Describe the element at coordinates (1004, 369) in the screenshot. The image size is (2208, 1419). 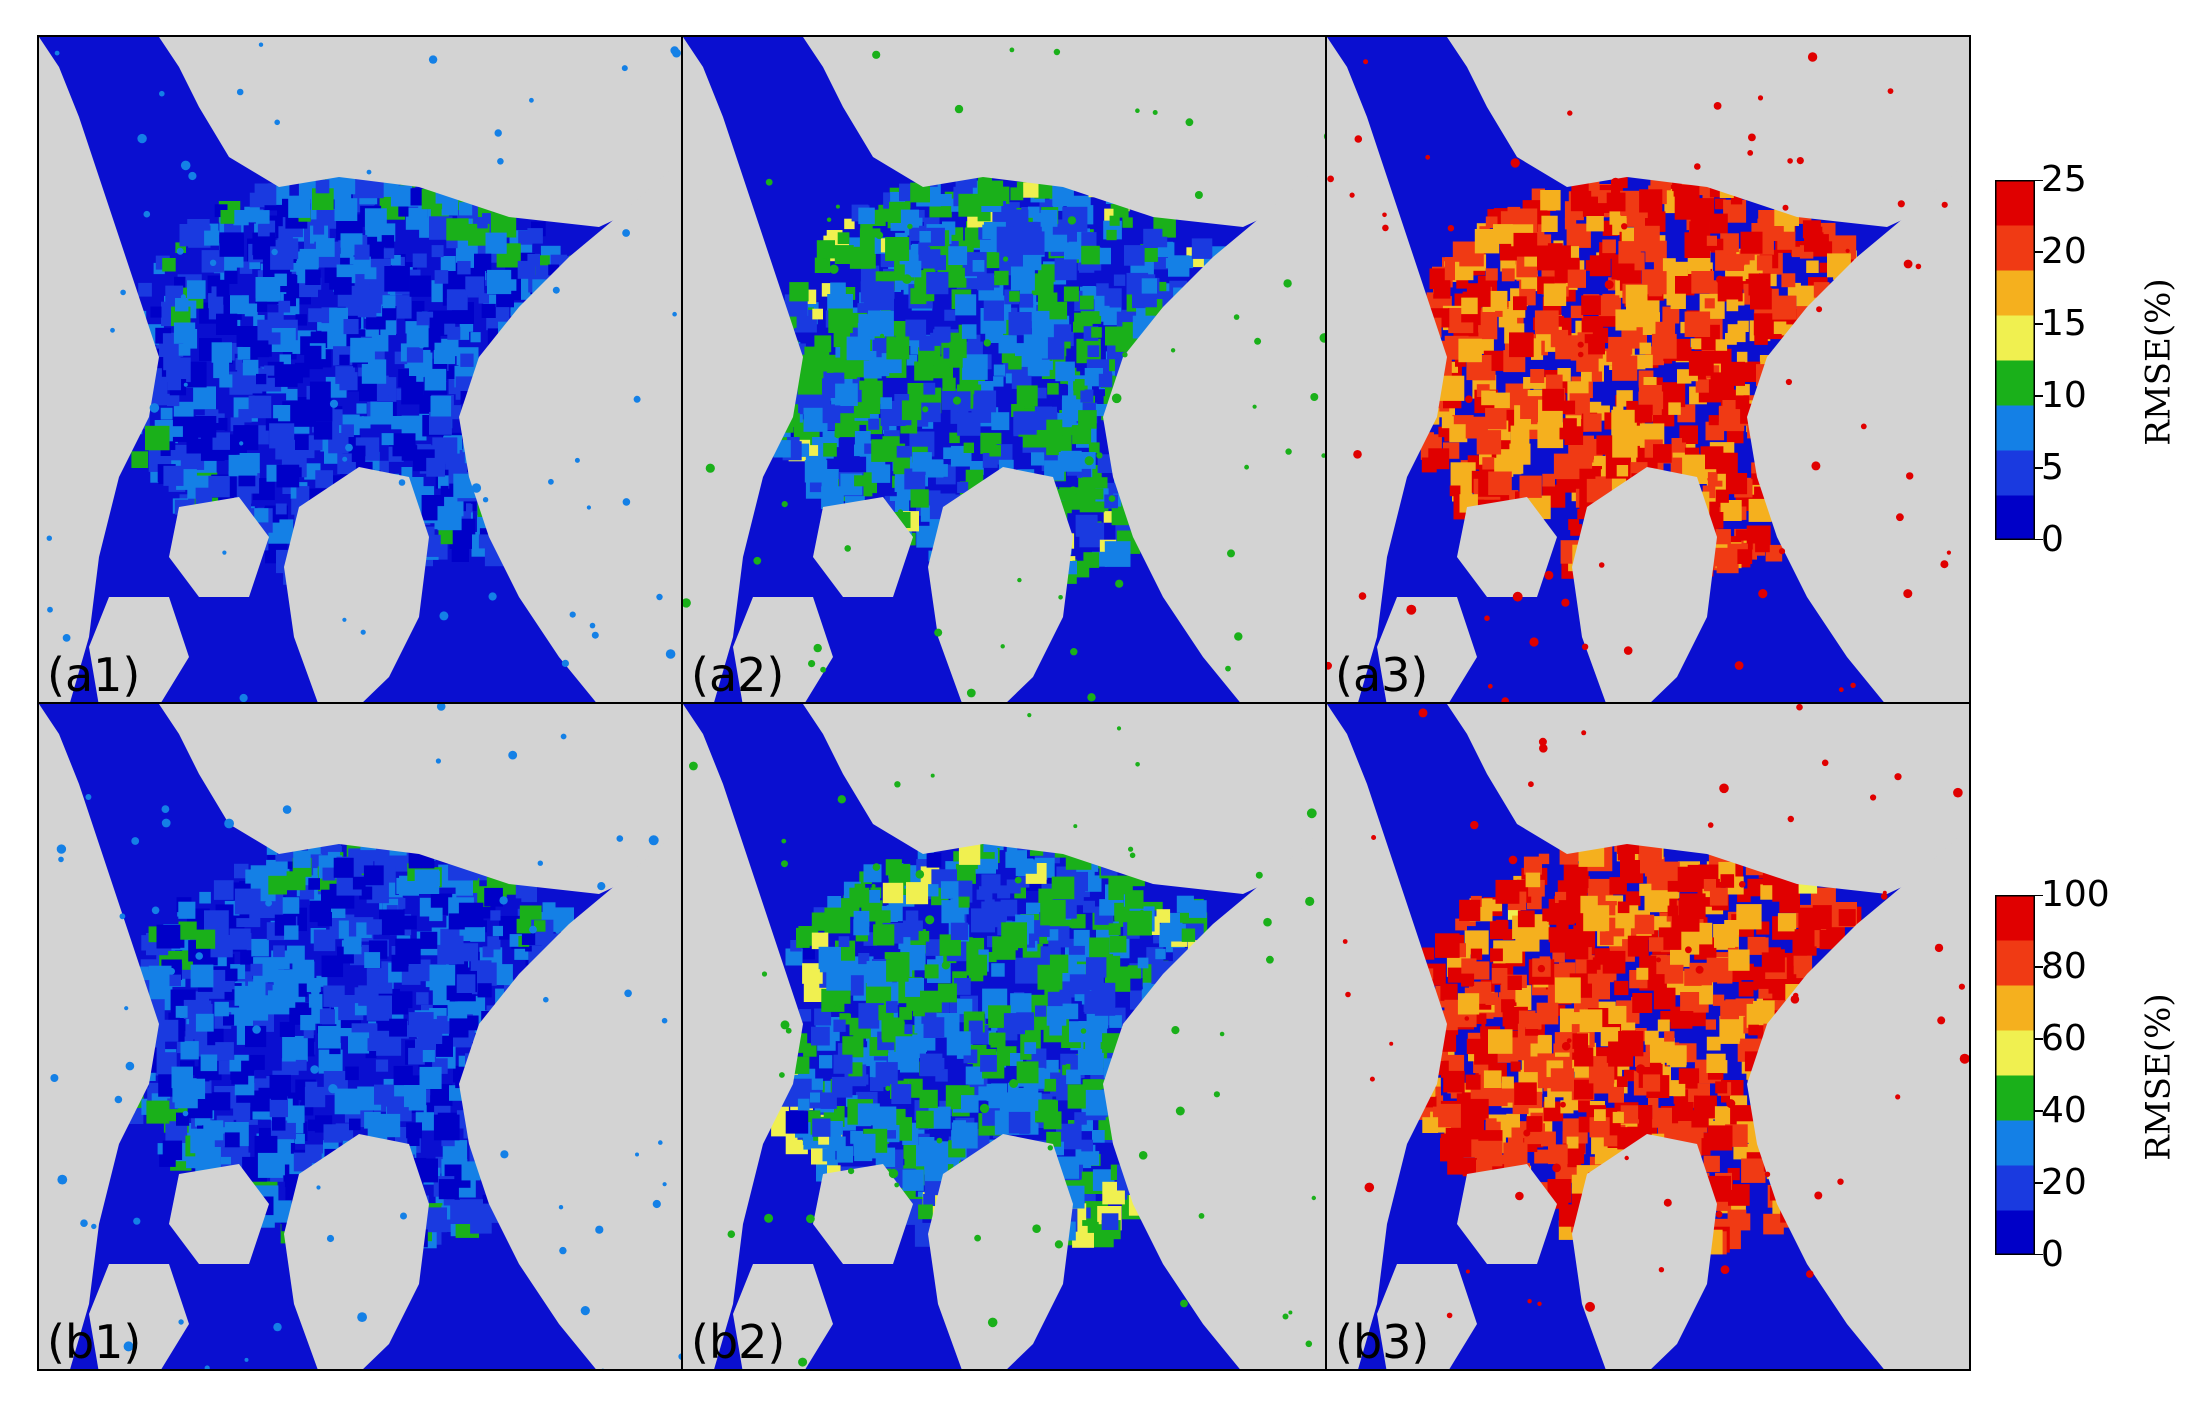
I see `map-panel-a2: (a2)` at that location.